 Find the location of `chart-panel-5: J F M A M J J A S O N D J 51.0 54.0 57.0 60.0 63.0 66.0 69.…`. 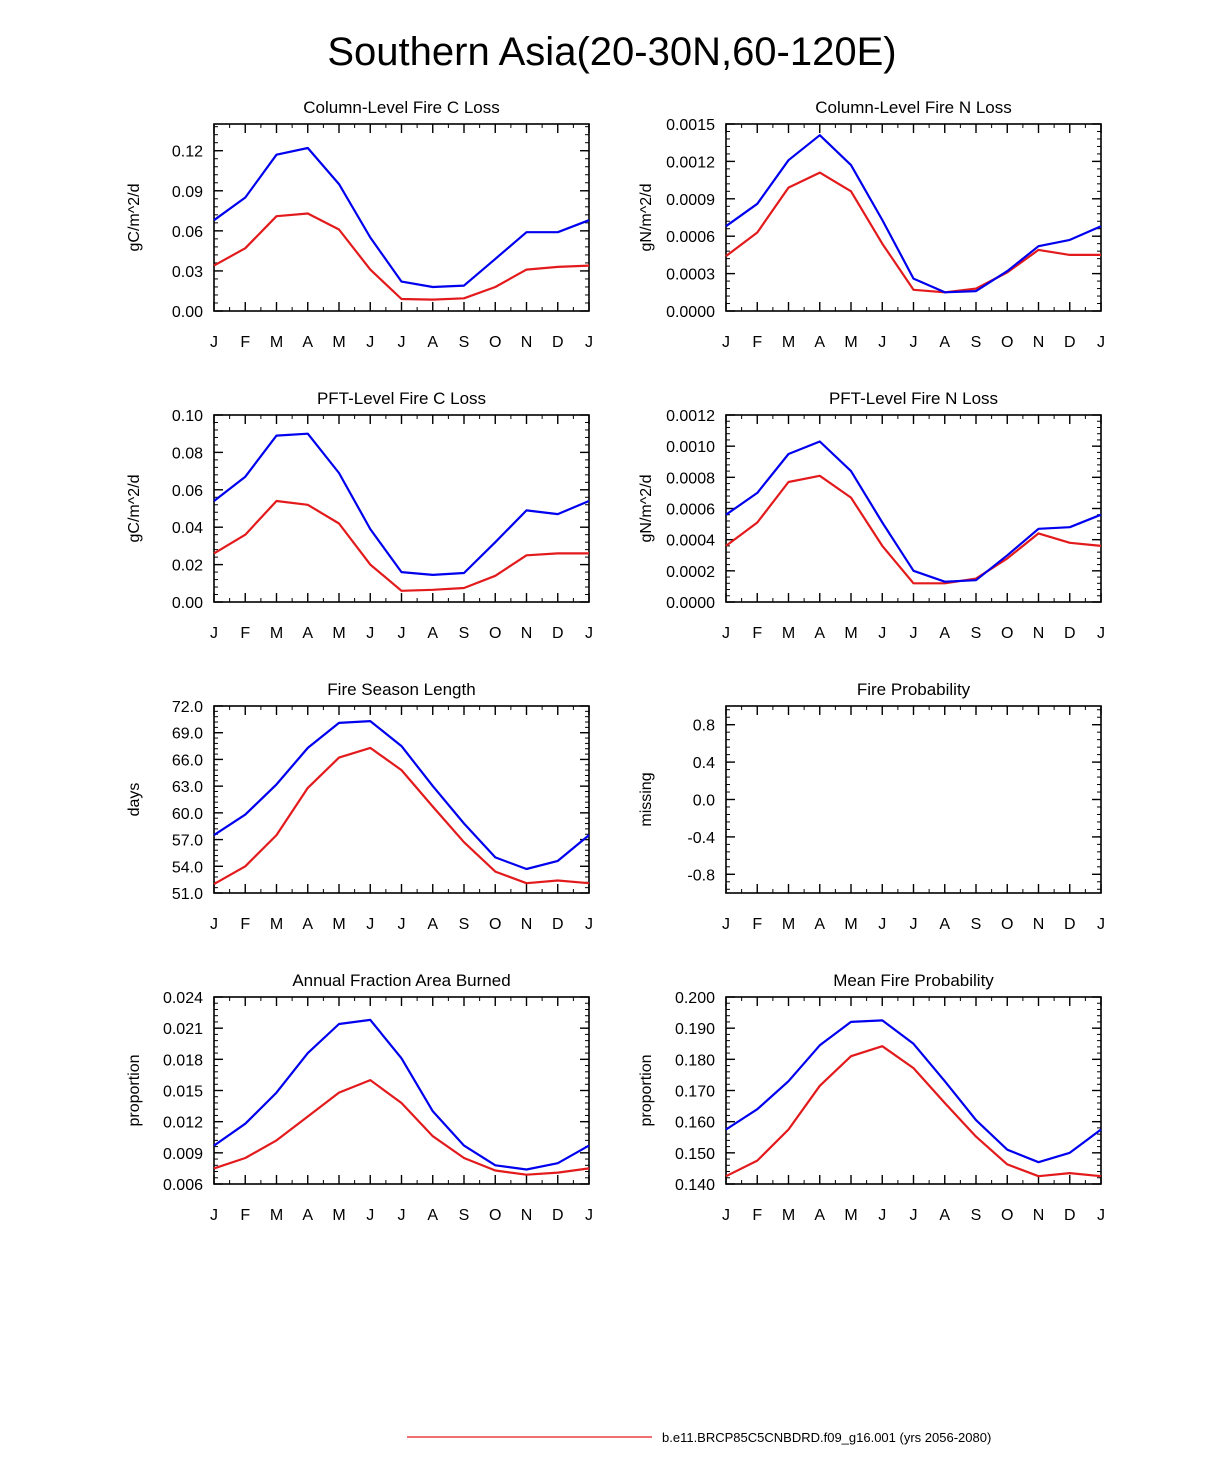

chart-panel-5: J F M A M J J A S O N D J 51.0 54.0 57.0 60.0 63.0 66.0 69.… is located at coordinates (359, 806).